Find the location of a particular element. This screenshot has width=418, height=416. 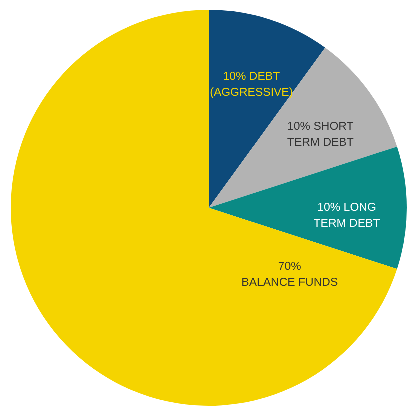

slice-label: 10% SHORT TERM DEBT is located at coordinates (320, 134).